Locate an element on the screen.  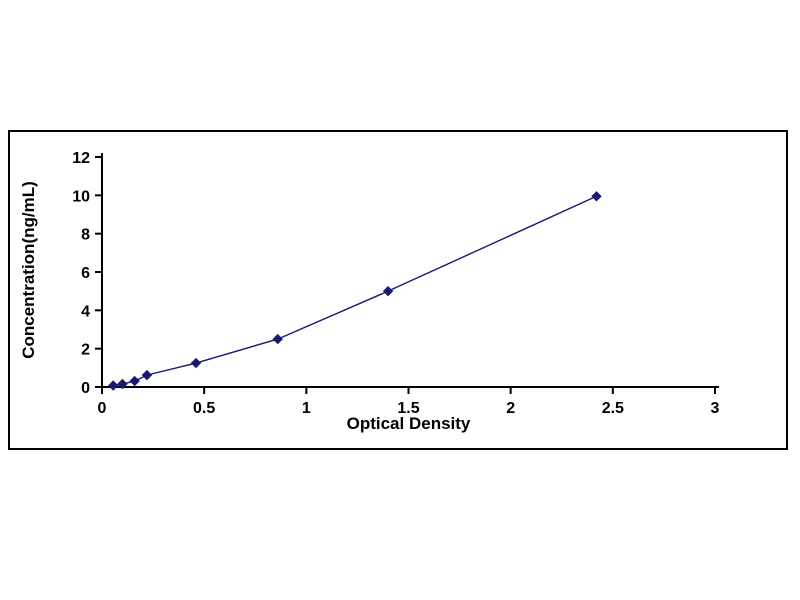
svg-text: 2.5 is located at coordinates (613, 408).